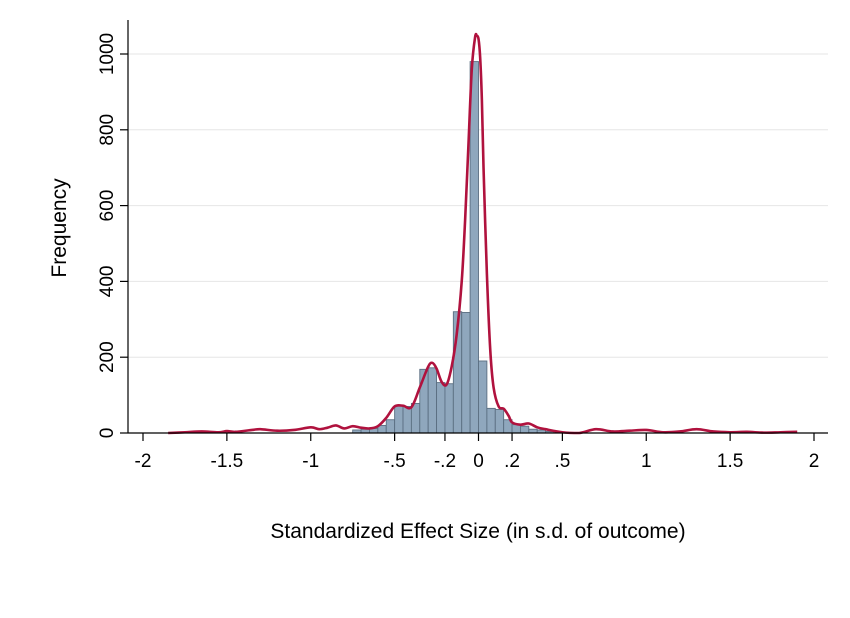 The image size is (850, 618). I want to click on y-tick-label-5: 1000, so click(107, 54).